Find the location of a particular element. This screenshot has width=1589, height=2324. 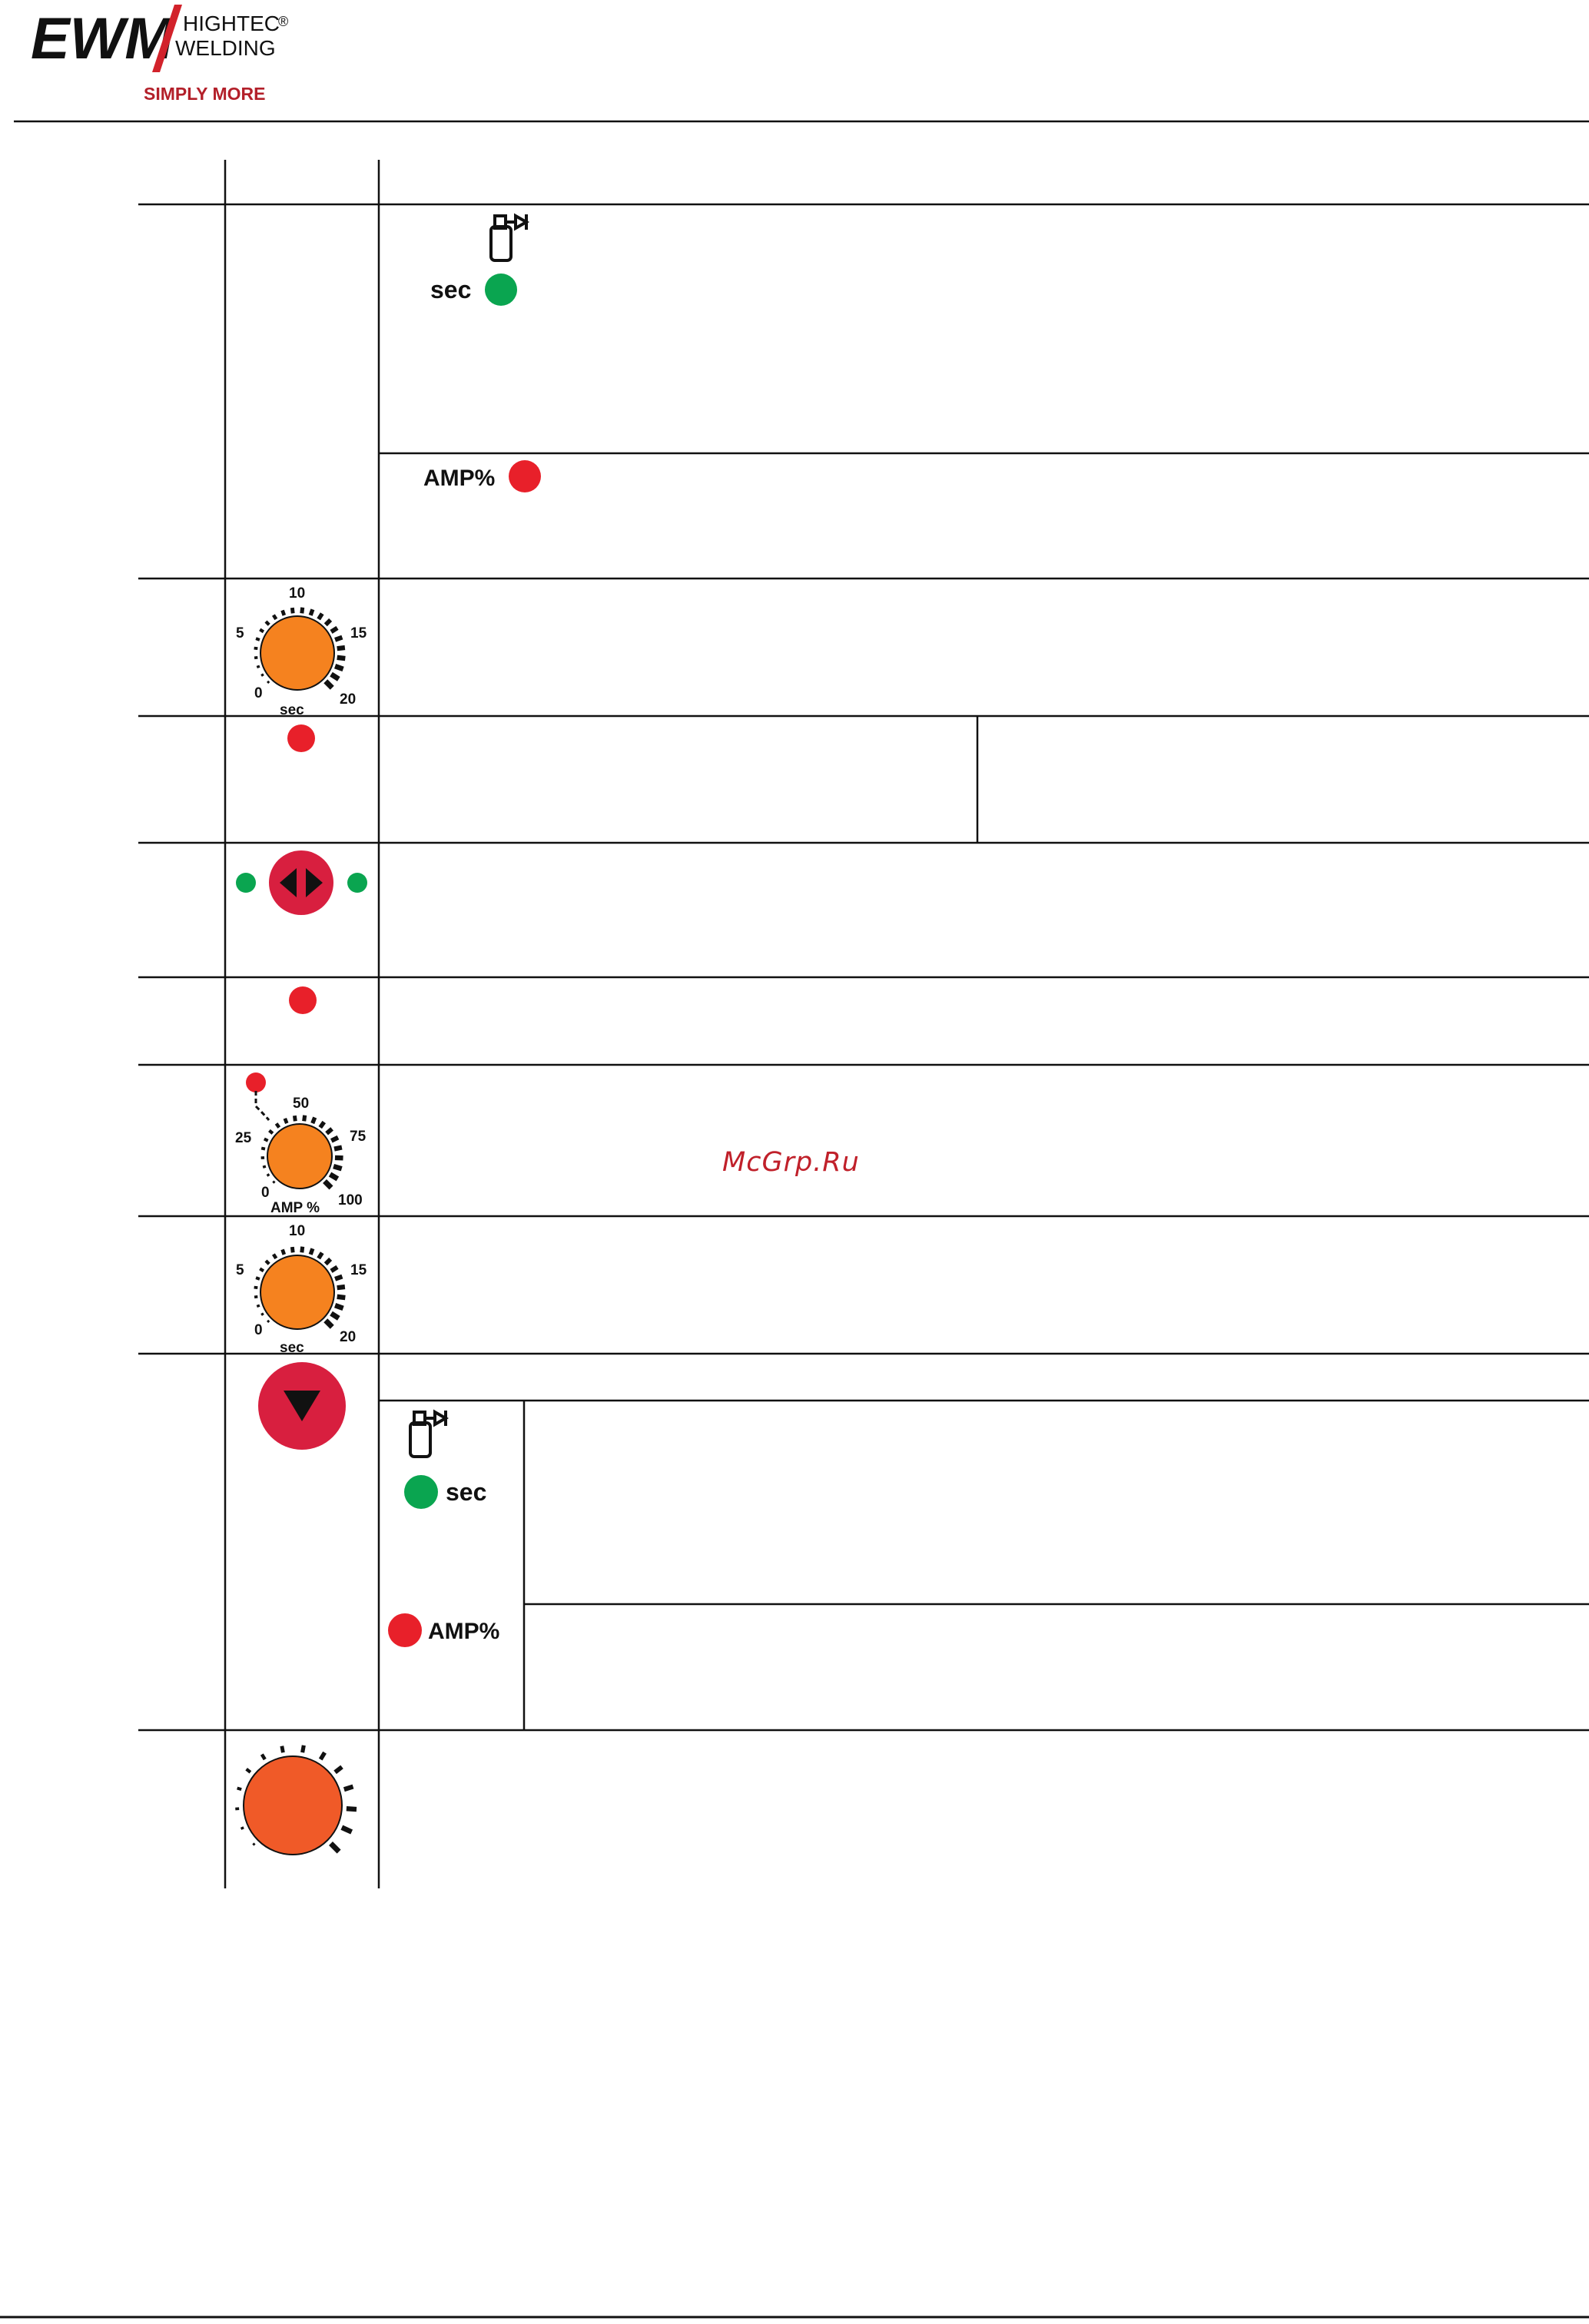

main-control-knob is located at coordinates (296, 1800).